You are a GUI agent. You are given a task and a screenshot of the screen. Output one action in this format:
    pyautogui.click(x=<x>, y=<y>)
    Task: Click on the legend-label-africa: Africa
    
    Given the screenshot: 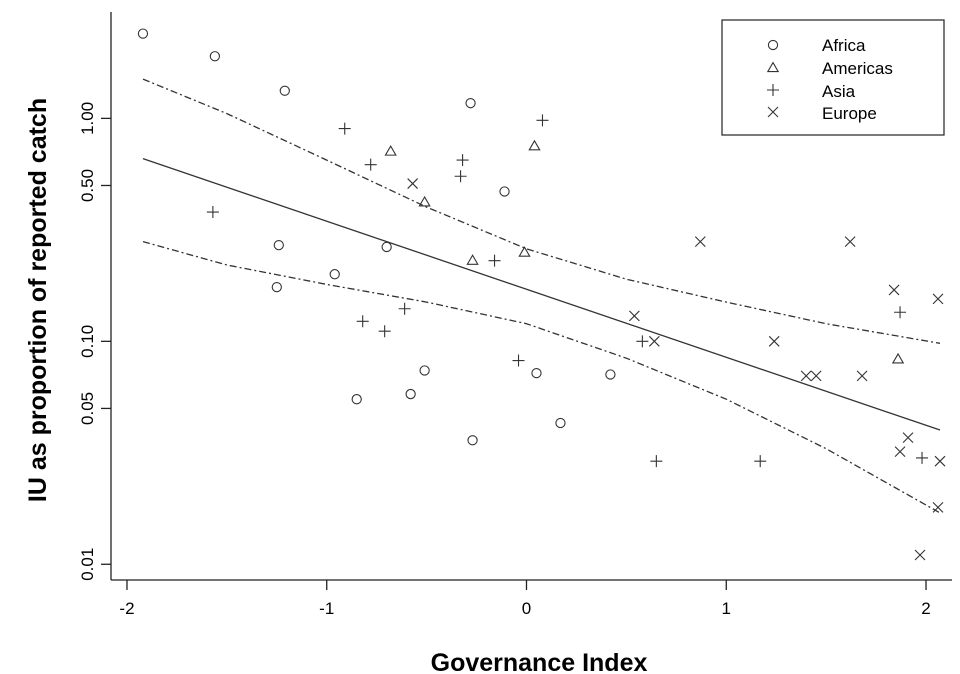 What is the action you would take?
    pyautogui.click(x=844, y=45)
    